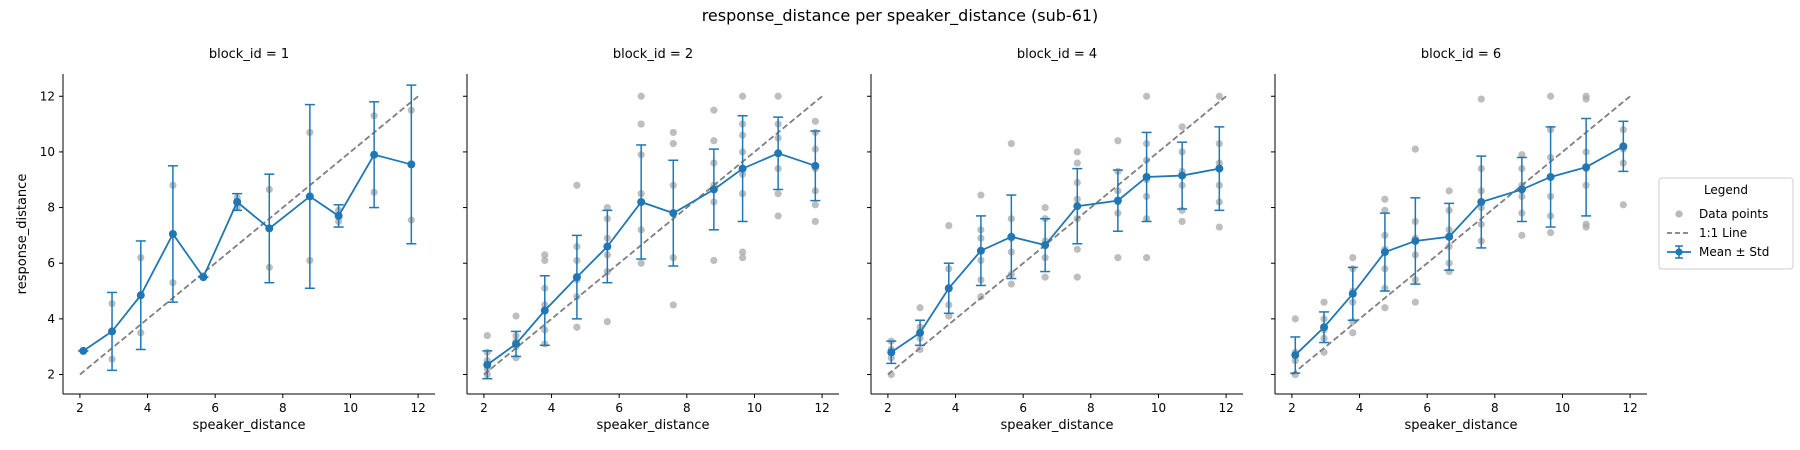  I want to click on y-tick-label: 8, so click(51, 208).